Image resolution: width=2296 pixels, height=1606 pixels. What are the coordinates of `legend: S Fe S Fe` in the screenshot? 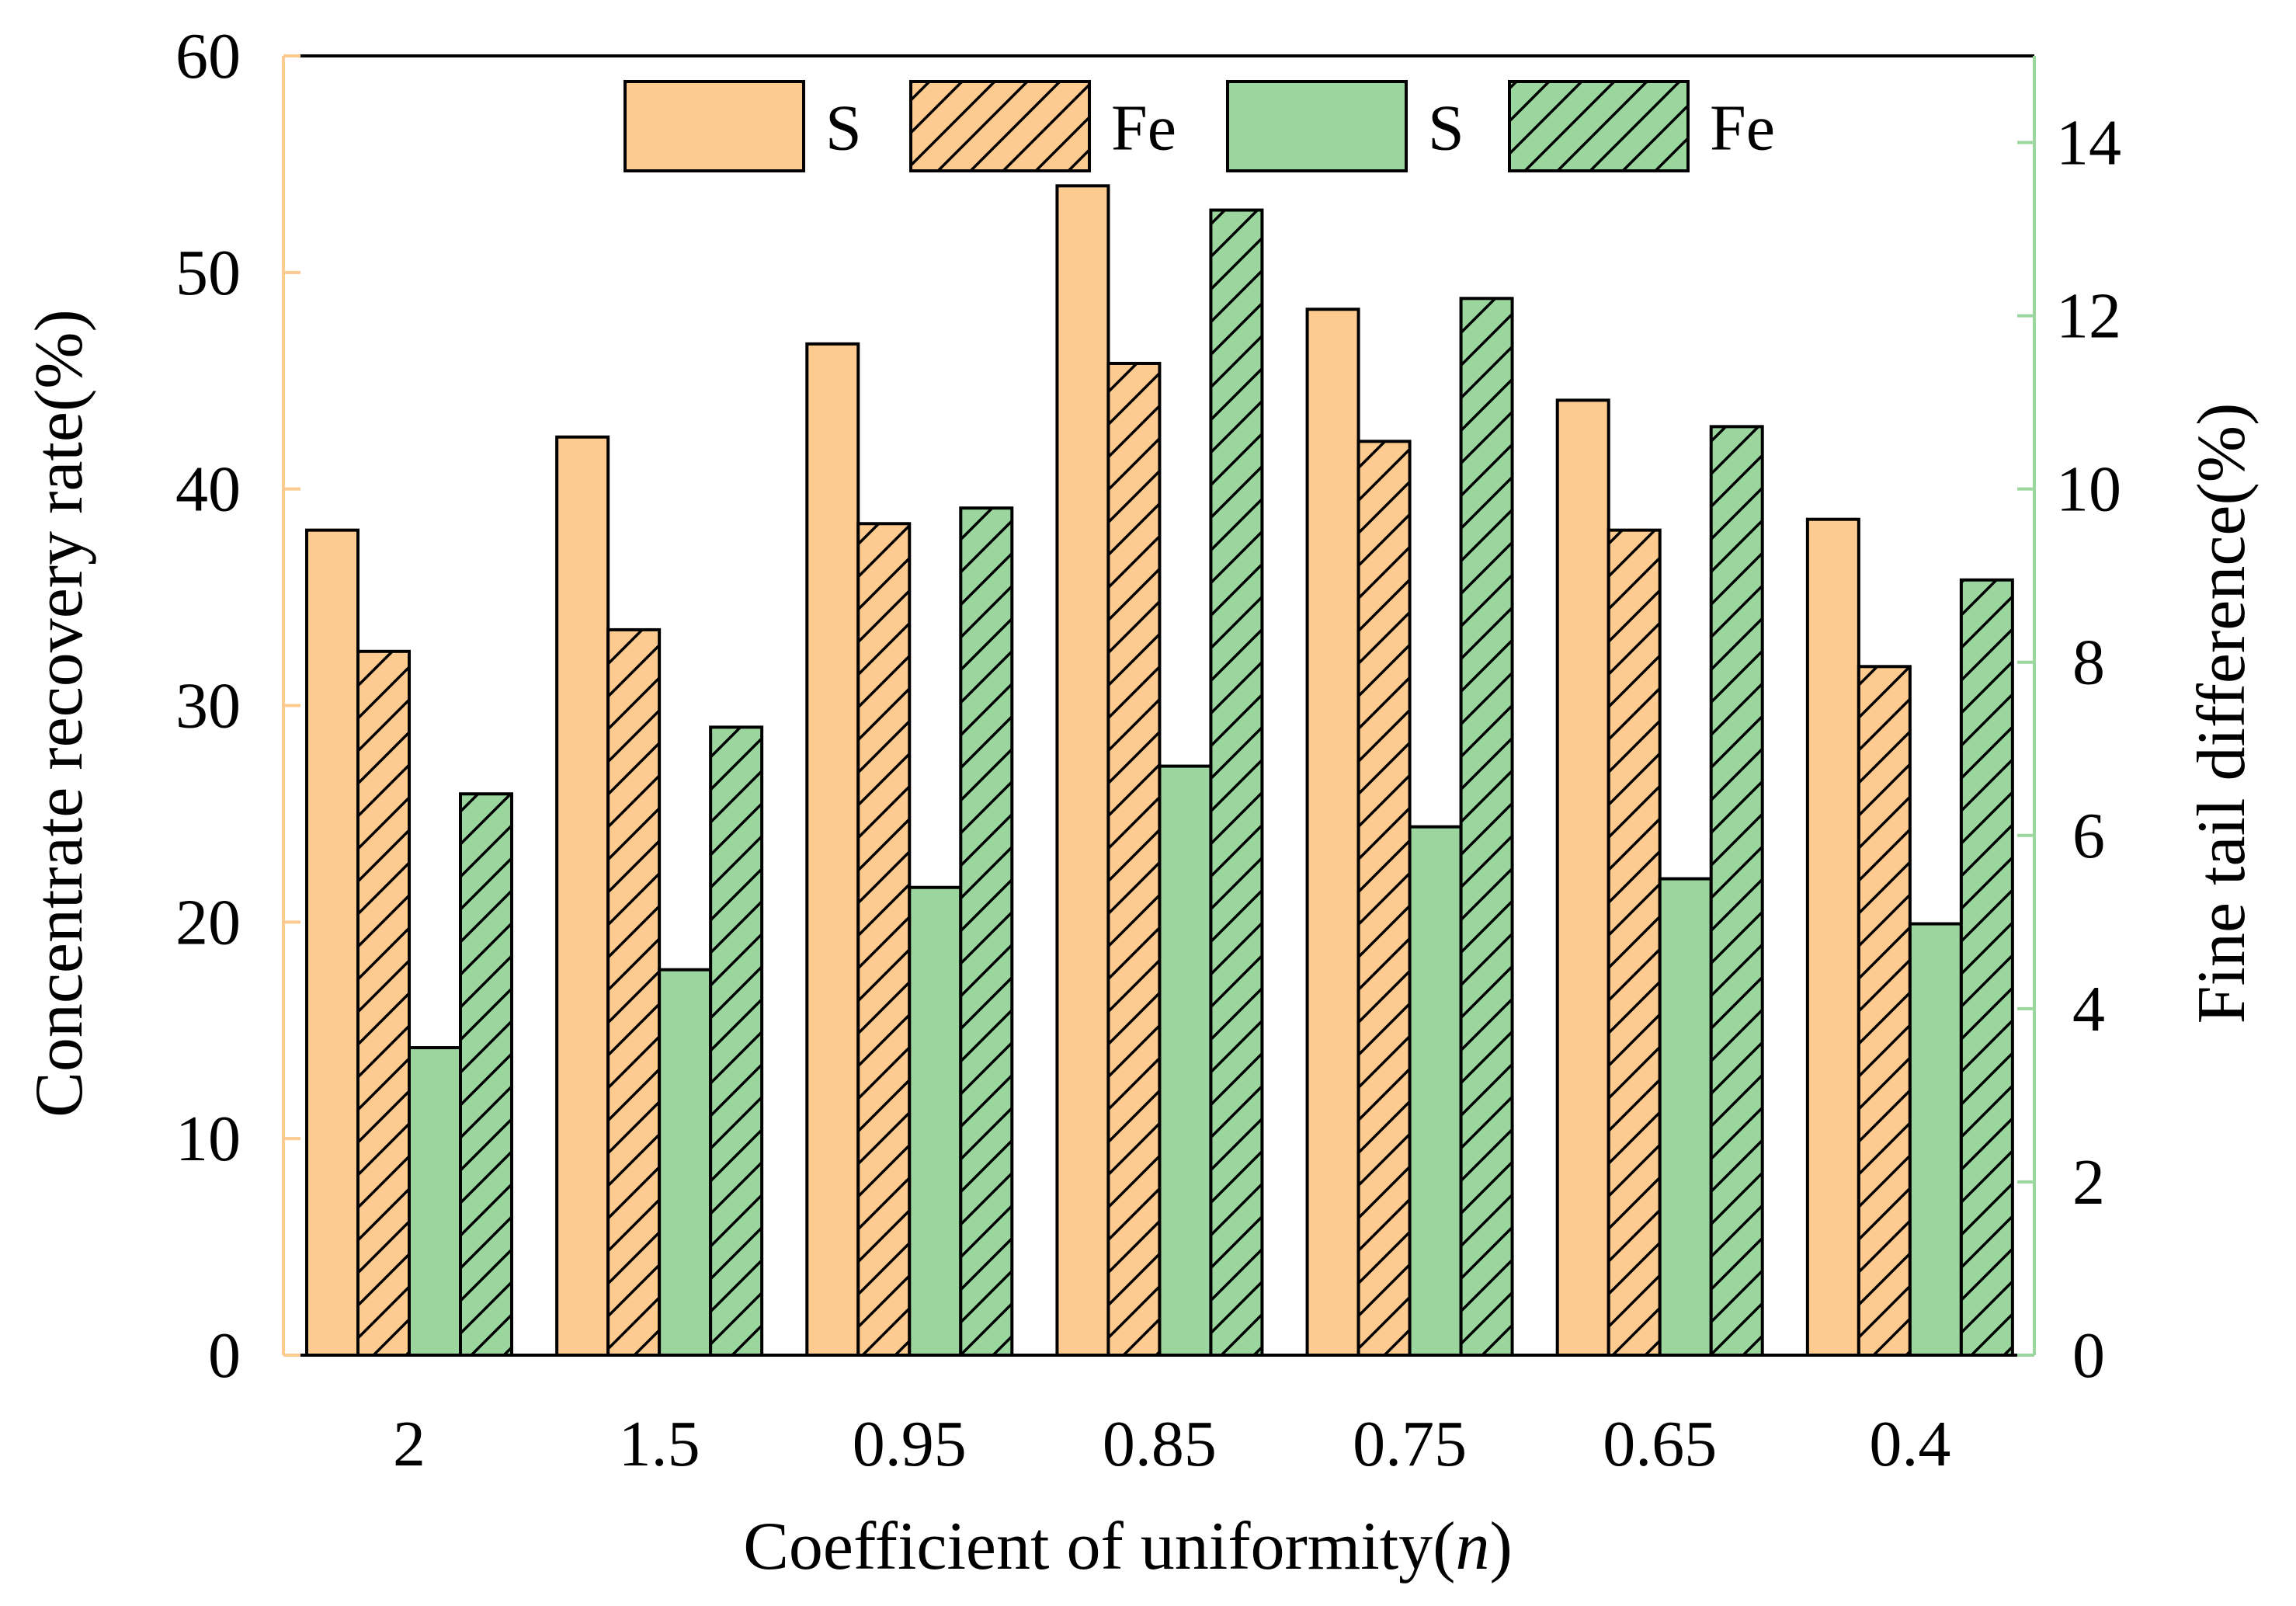 It's located at (1199, 126).